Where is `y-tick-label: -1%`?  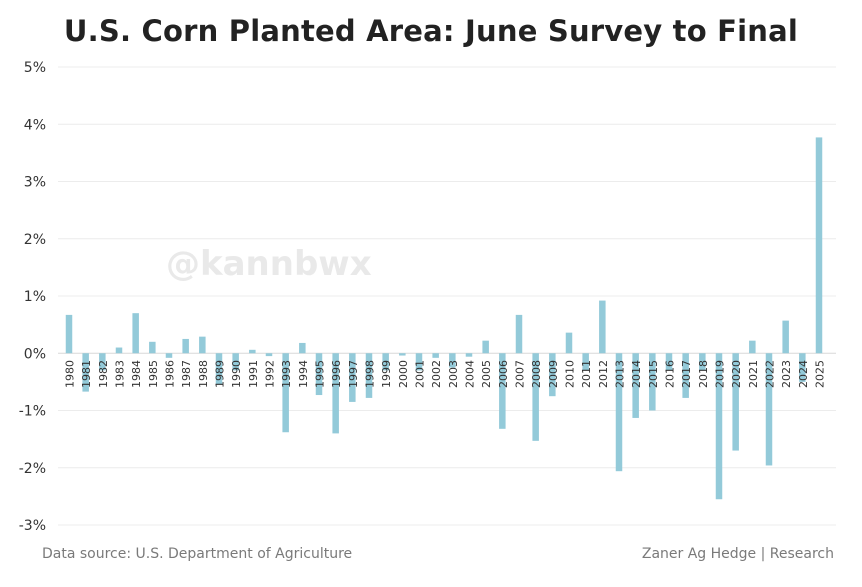
y-tick-label: -1% is located at coordinates (32, 412).